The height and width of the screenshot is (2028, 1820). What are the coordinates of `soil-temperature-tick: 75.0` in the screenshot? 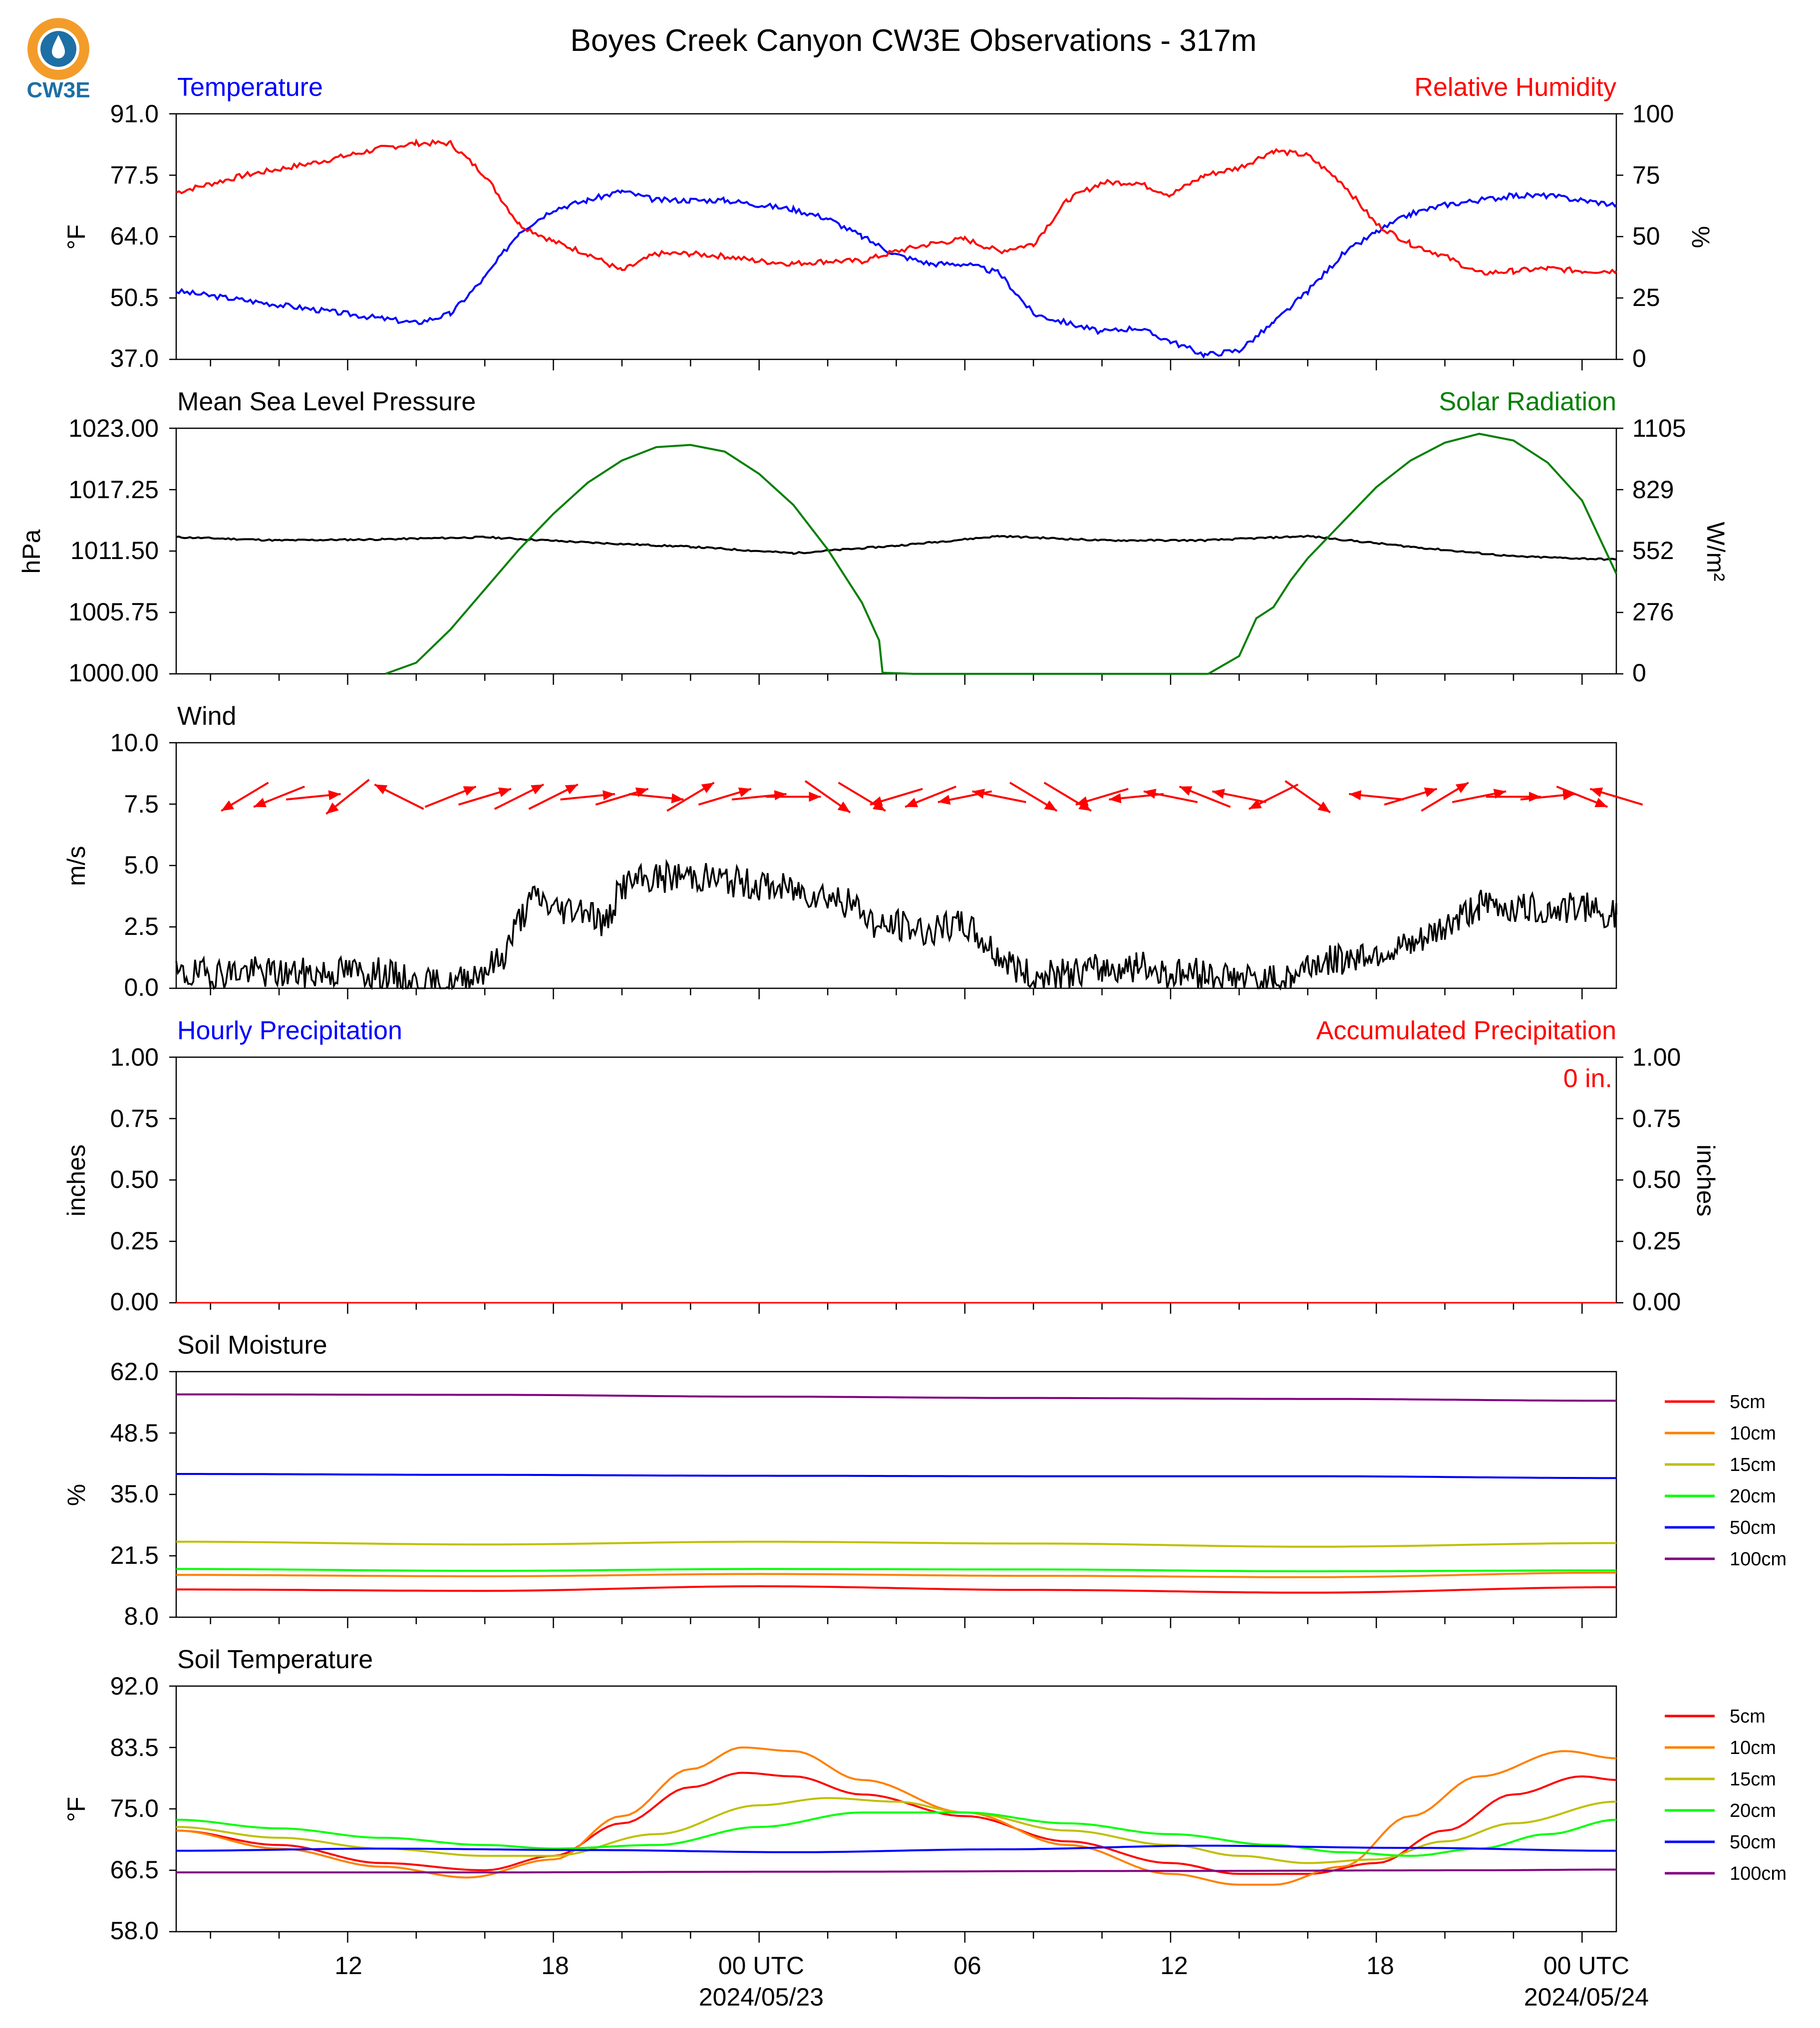 It's located at (134, 1808).